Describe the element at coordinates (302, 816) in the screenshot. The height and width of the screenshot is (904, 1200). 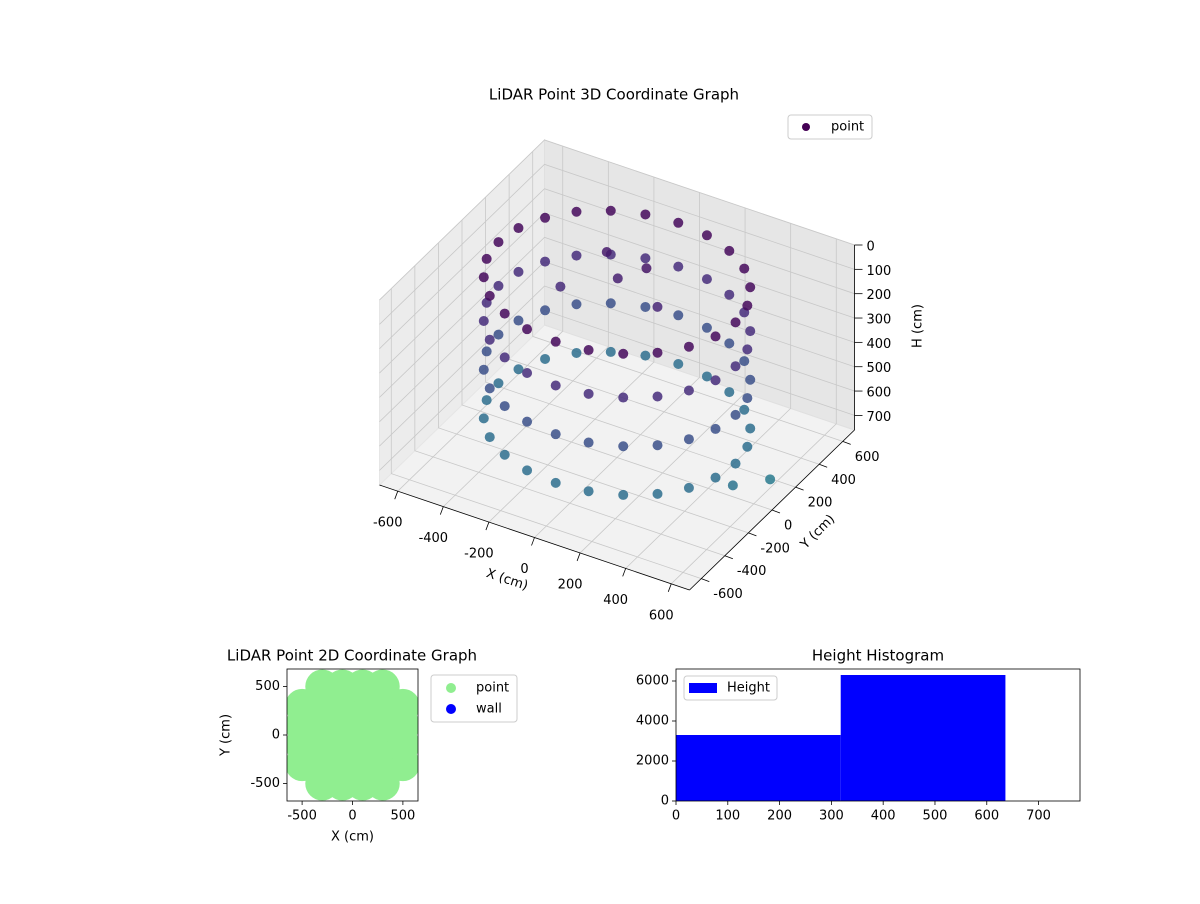
I see `x-tick-label: -500` at that location.